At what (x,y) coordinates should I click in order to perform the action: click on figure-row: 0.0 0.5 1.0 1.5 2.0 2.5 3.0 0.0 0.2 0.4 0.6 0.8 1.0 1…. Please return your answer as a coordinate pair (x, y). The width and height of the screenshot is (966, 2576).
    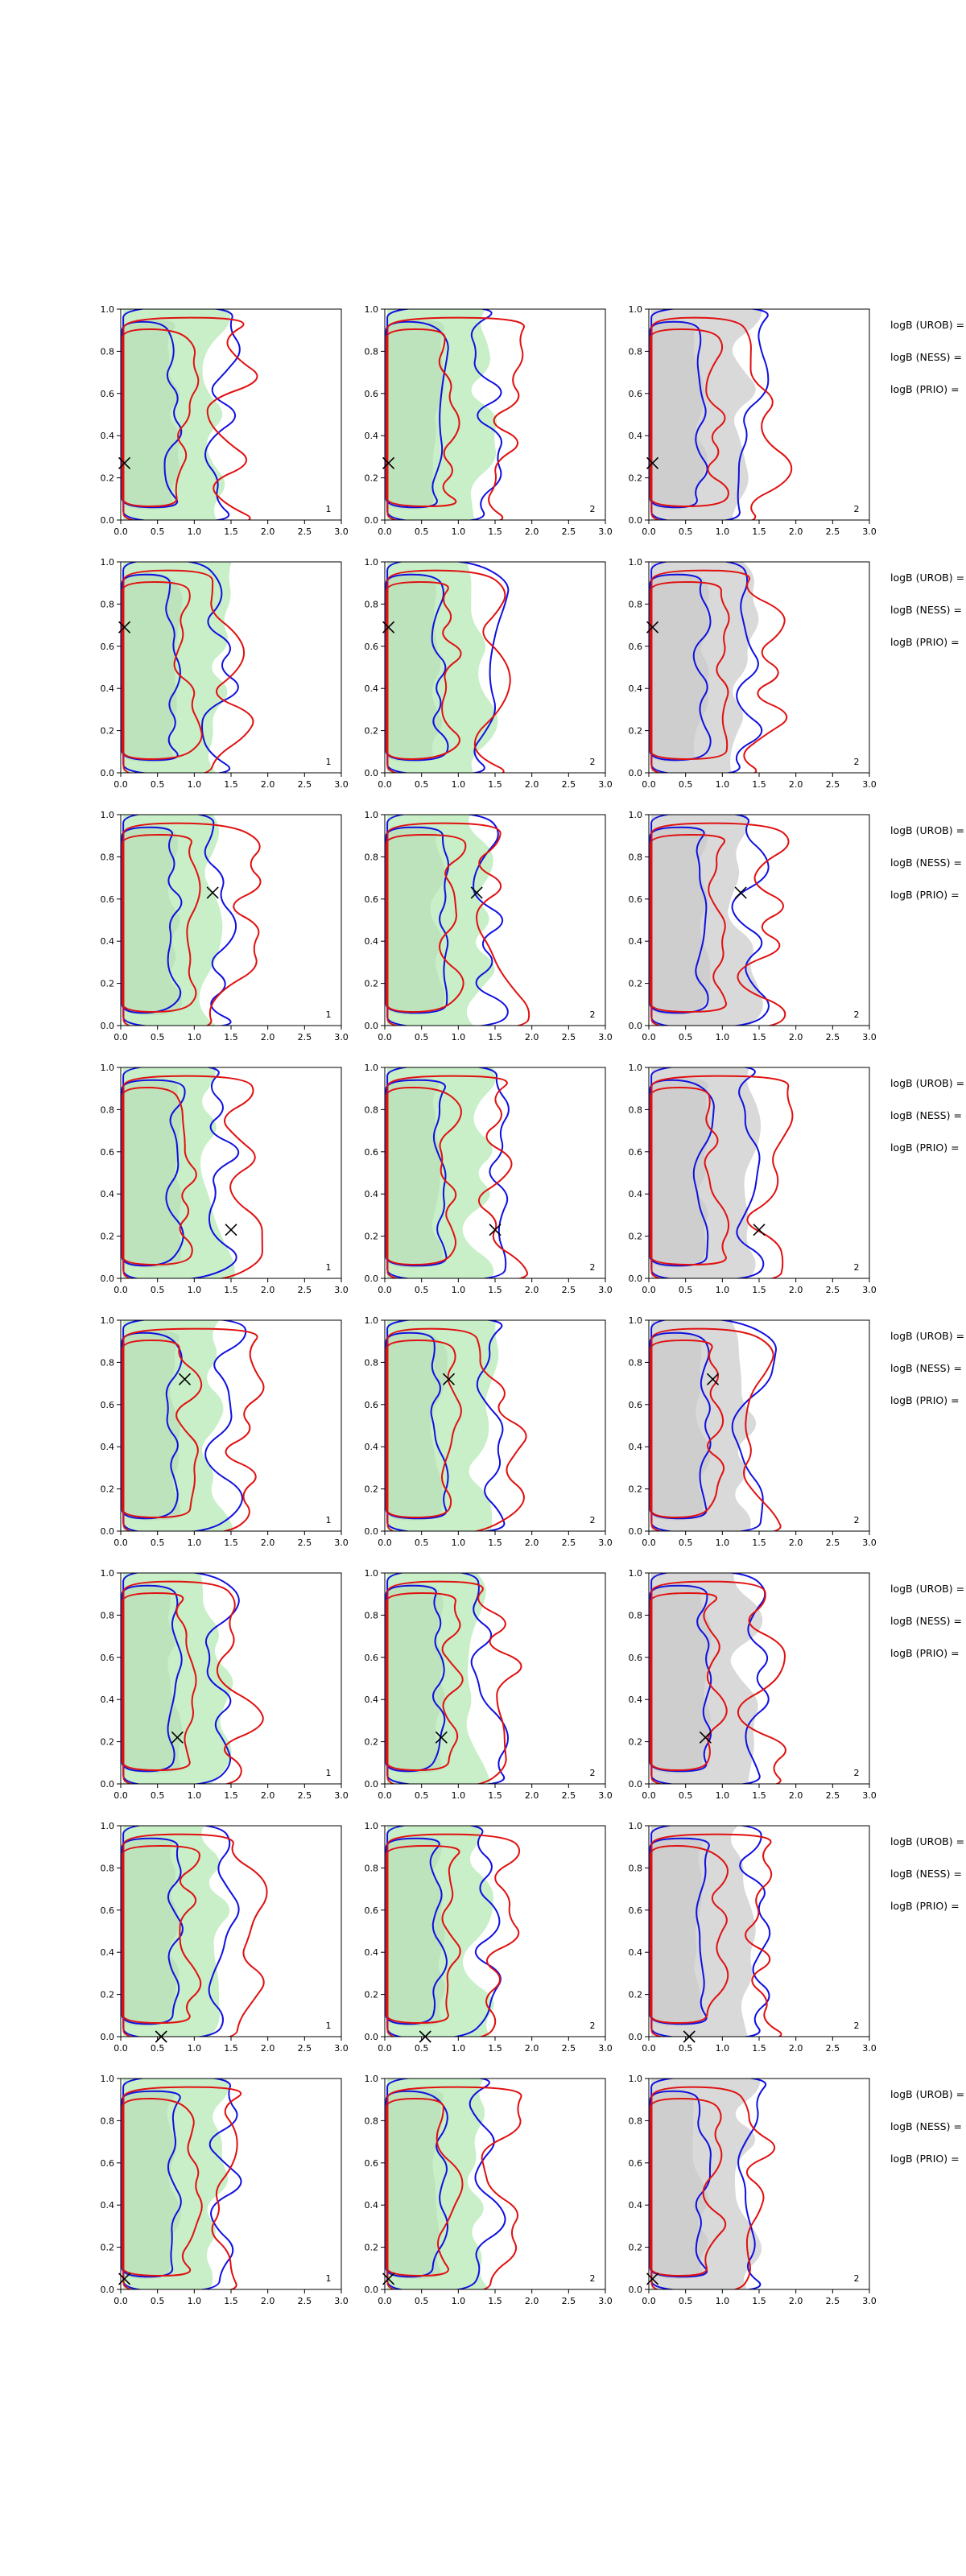
    Looking at the image, I should click on (533, 421).